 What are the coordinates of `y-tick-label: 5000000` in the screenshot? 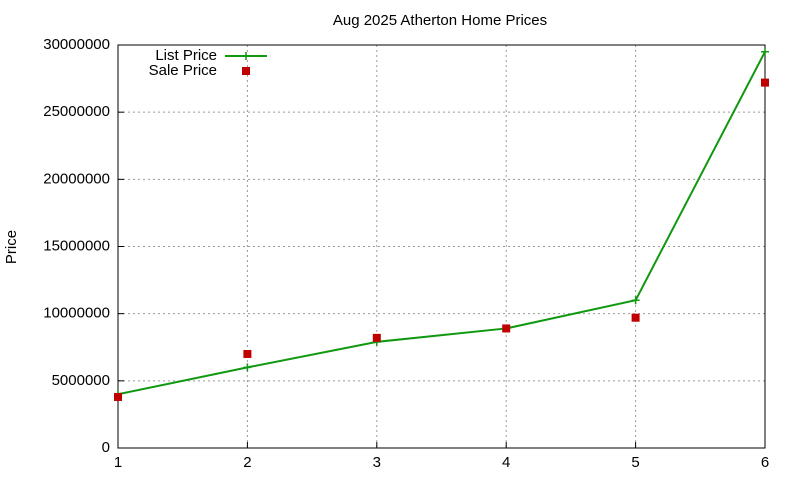 It's located at (81, 380).